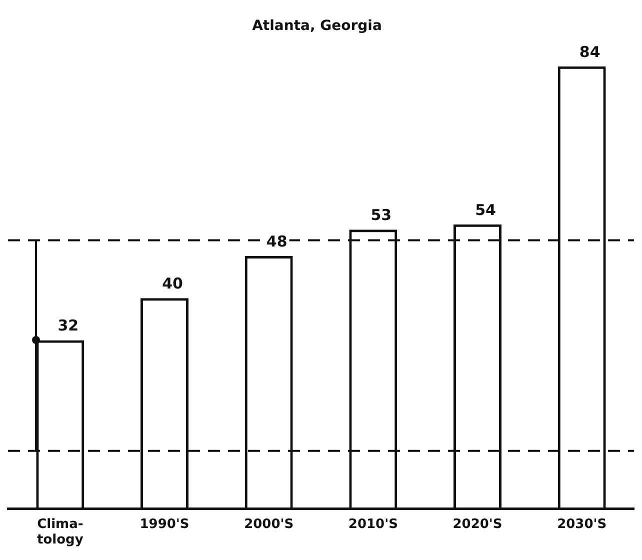  What do you see at coordinates (373, 524) in the screenshot?
I see `x-tick-label: 2010'S` at bounding box center [373, 524].